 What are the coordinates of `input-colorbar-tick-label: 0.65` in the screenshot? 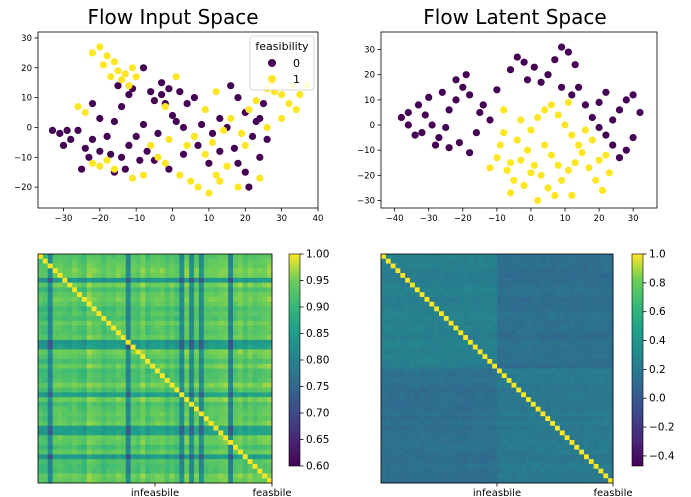 It's located at (317, 440).